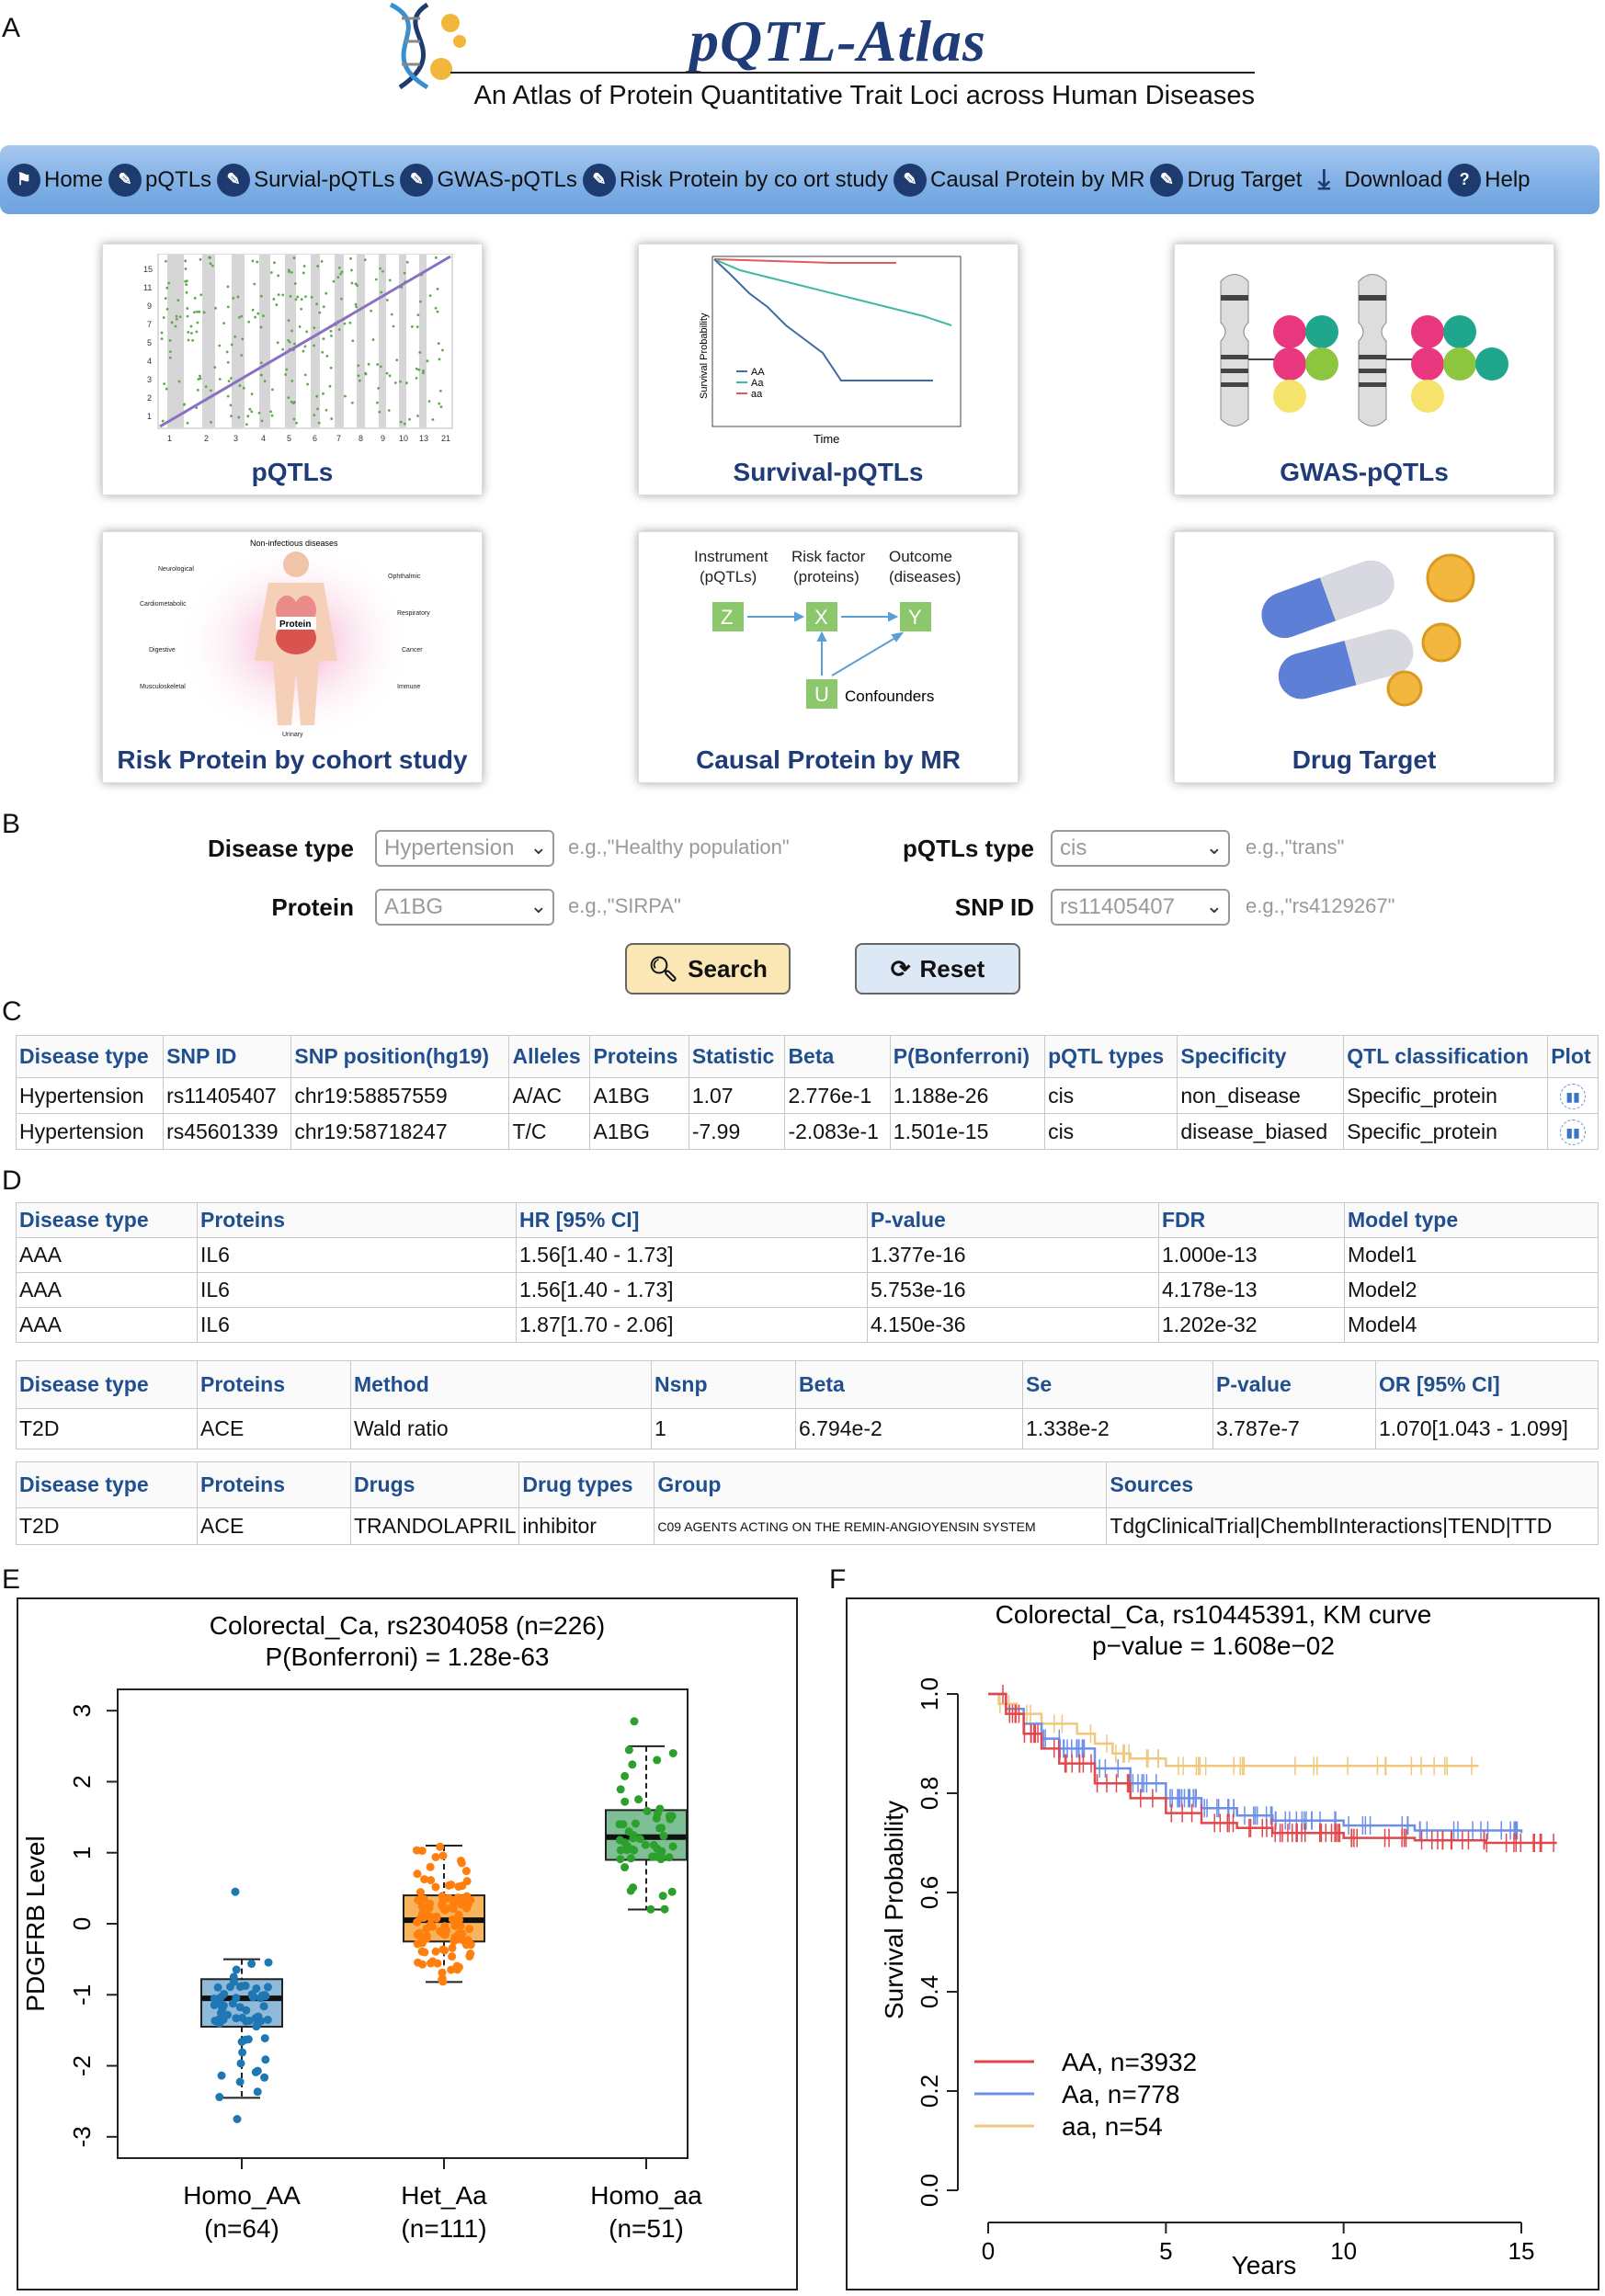 This screenshot has width=1605, height=2296. Describe the element at coordinates (1140, 849) in the screenshot. I see `pqtls-type-select: cis ⌄` at that location.